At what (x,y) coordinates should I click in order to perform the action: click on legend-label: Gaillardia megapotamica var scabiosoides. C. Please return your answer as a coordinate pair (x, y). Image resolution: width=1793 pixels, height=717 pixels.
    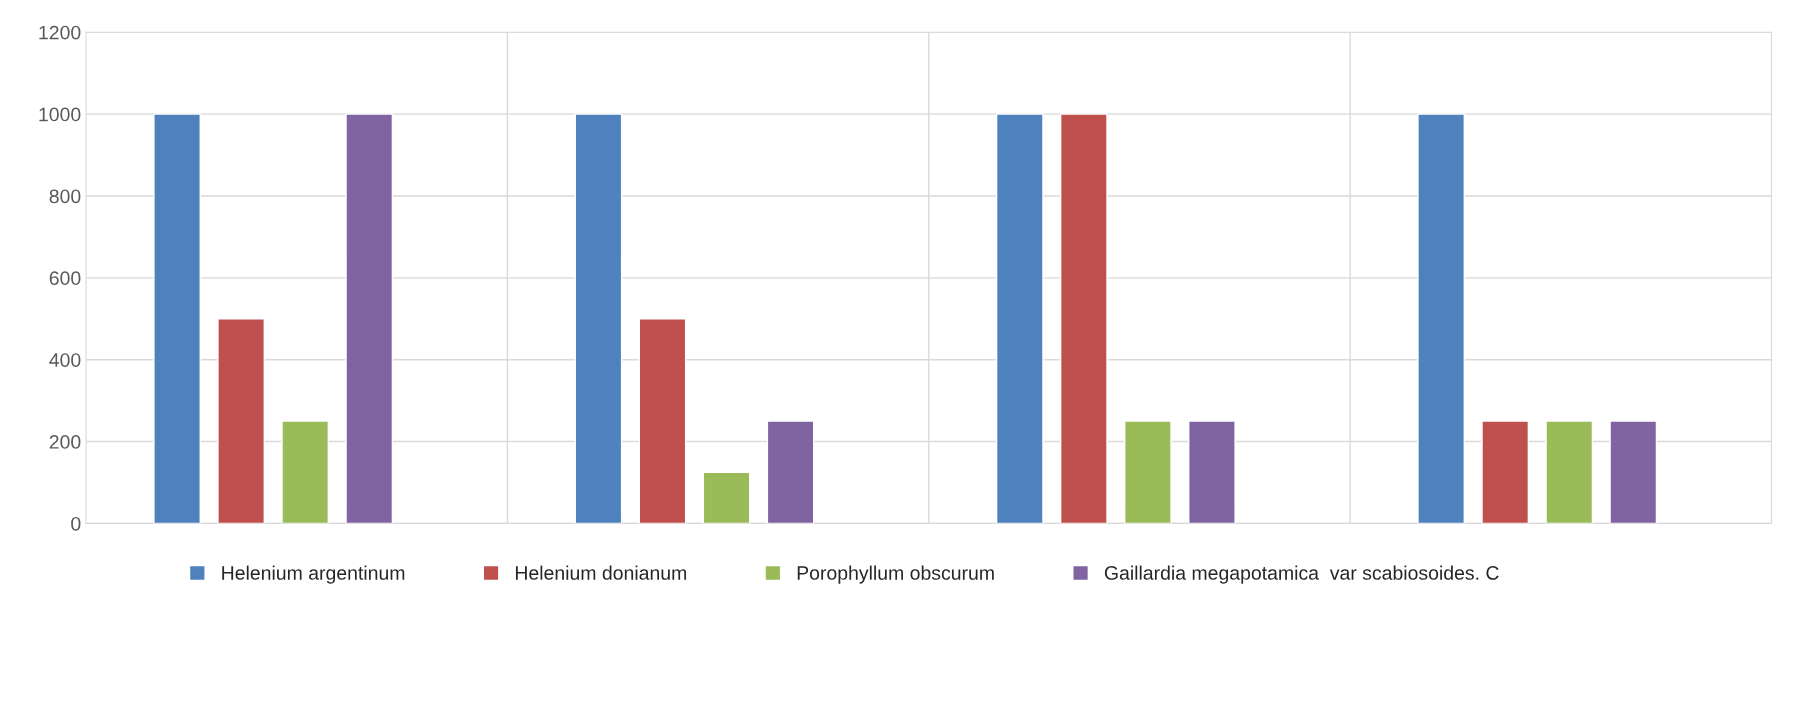
    Looking at the image, I should click on (1301, 574).